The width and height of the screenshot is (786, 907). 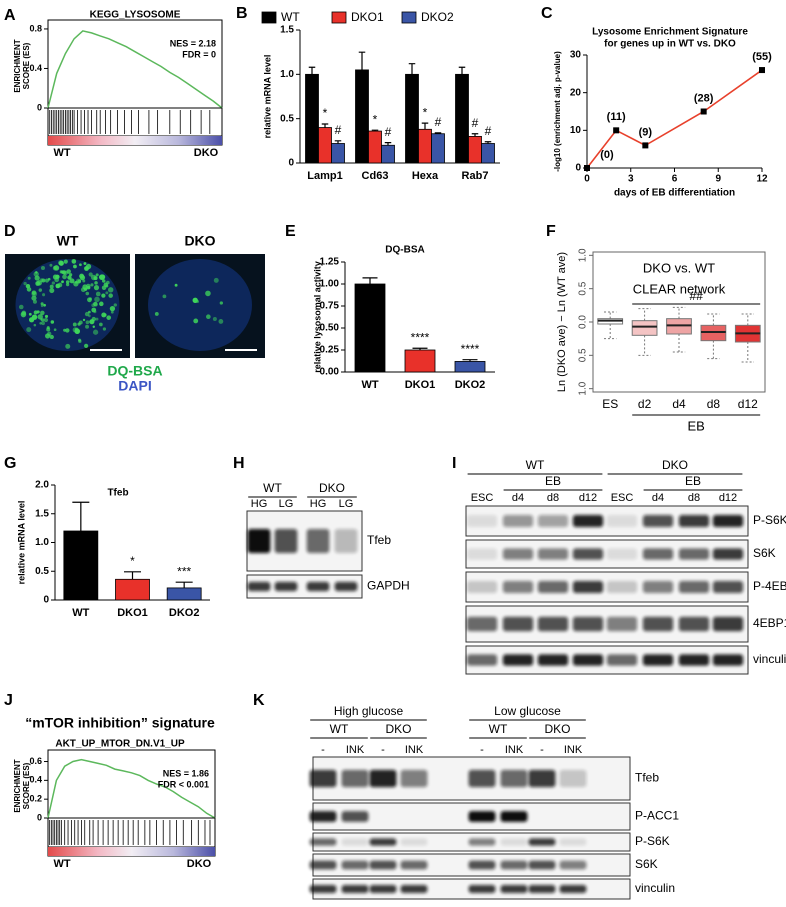 I want to click on legend-label: WT, so click(x=290, y=17).